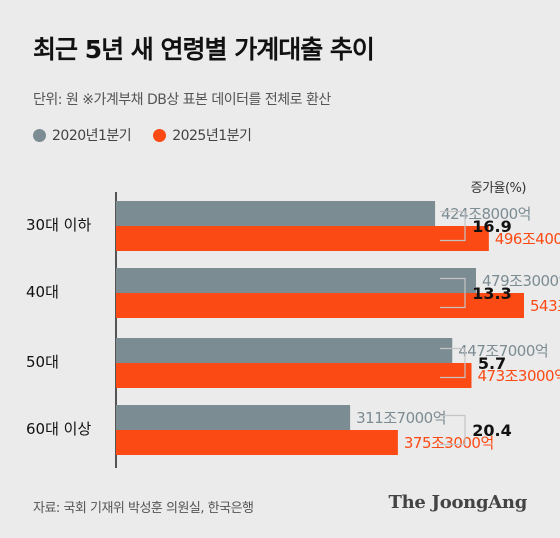  I want to click on data-label: 479조3000억, so click(521, 281).